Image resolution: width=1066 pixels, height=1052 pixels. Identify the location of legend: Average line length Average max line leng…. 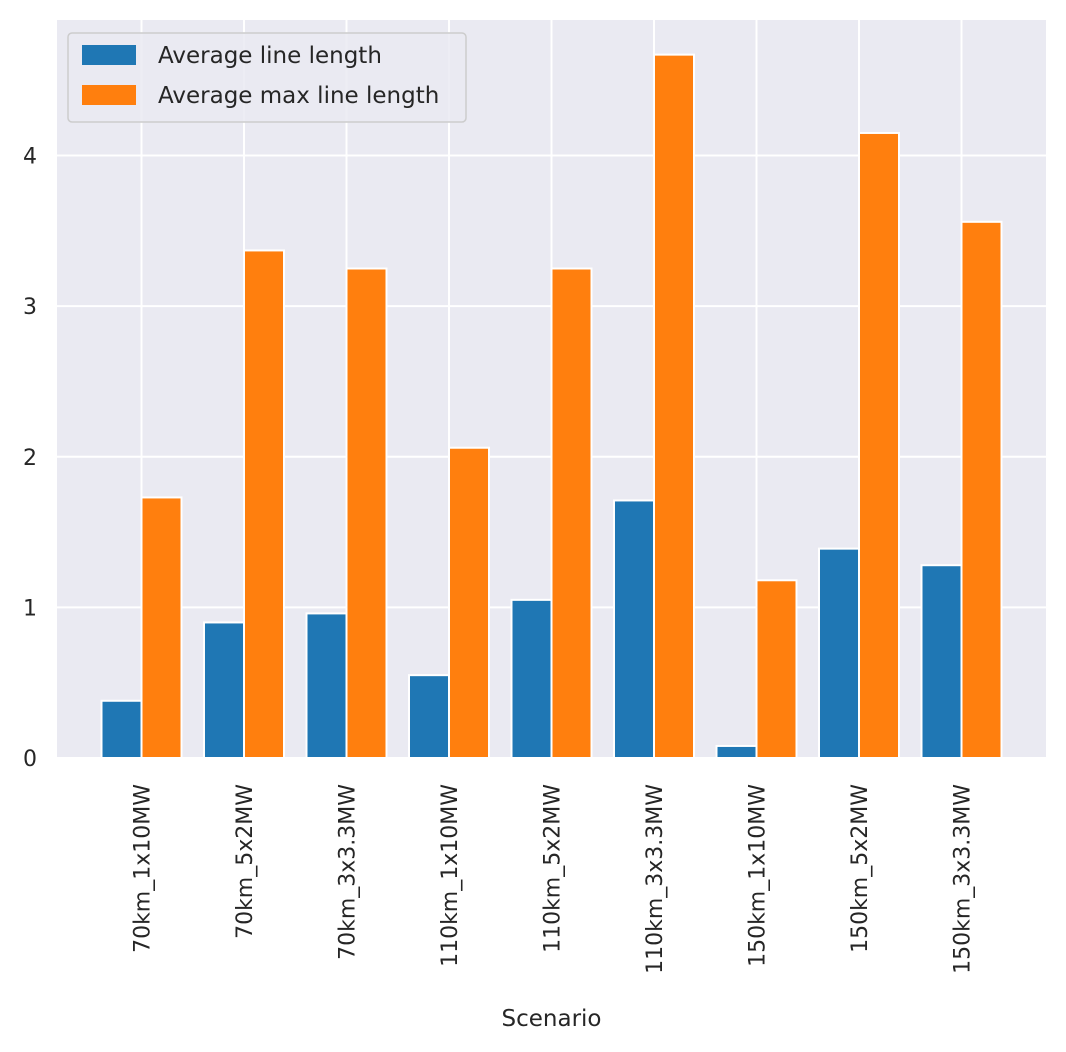
(267, 77).